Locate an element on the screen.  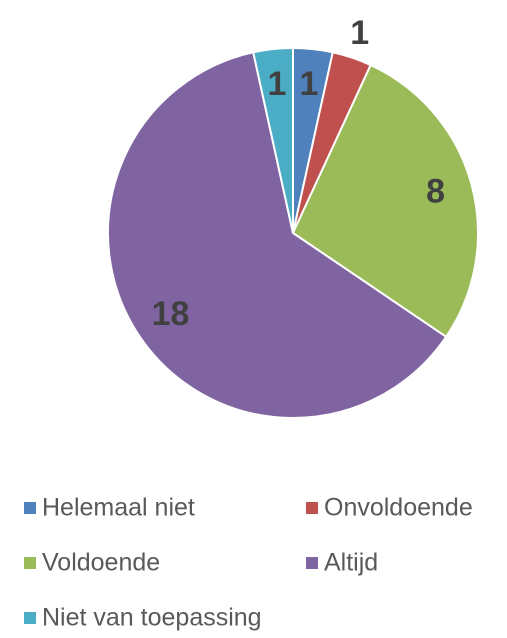
legend-label: Altijd is located at coordinates (351, 563).